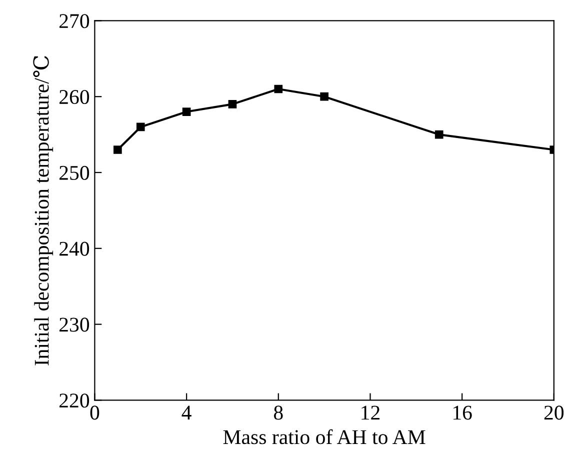  I want to click on x-tick-label: 8, so click(278, 413).